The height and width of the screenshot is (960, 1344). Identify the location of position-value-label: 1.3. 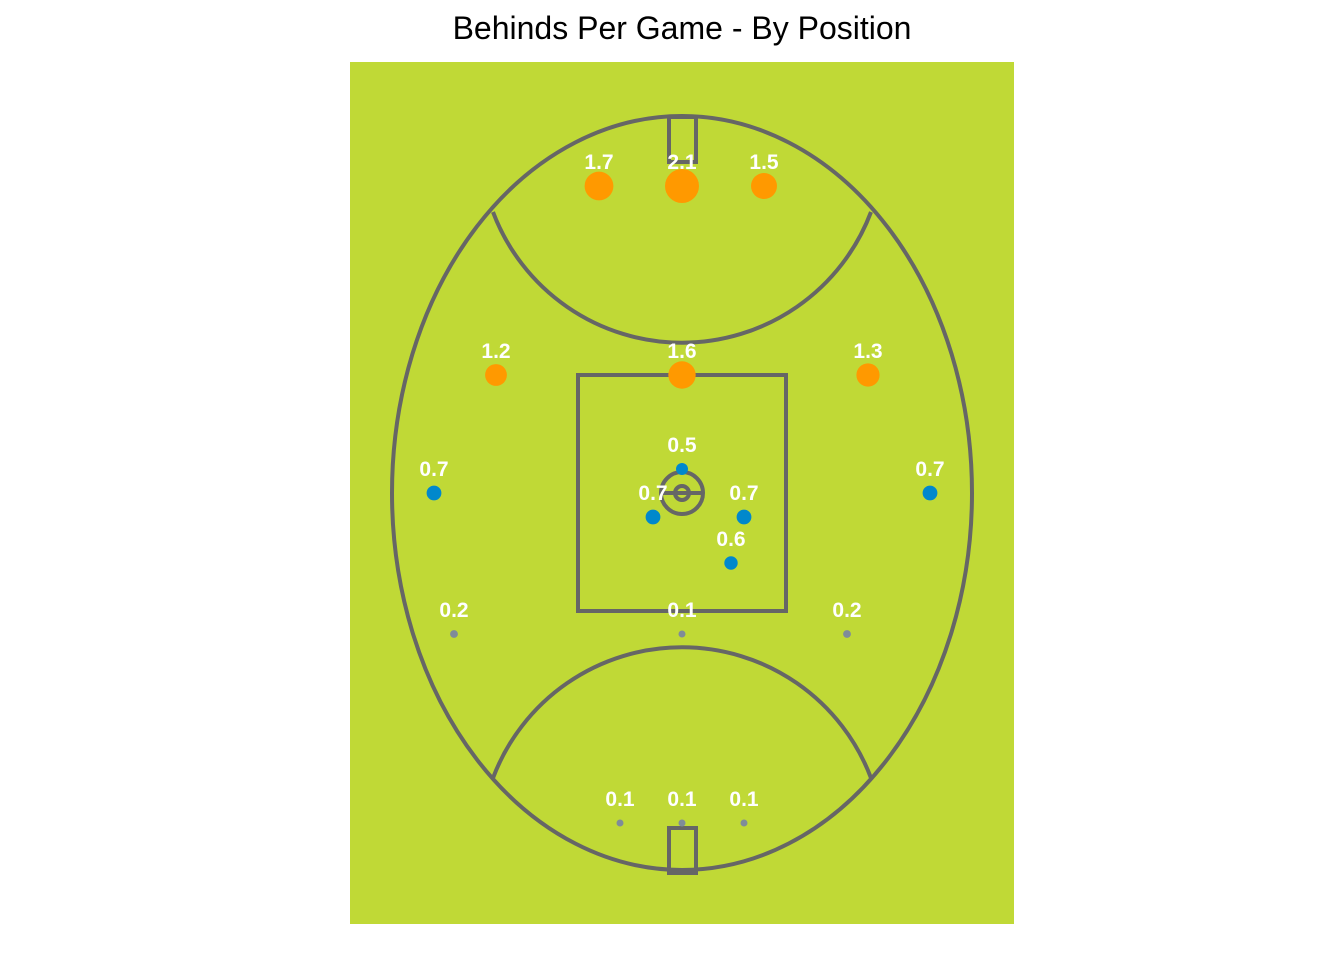
(867, 351).